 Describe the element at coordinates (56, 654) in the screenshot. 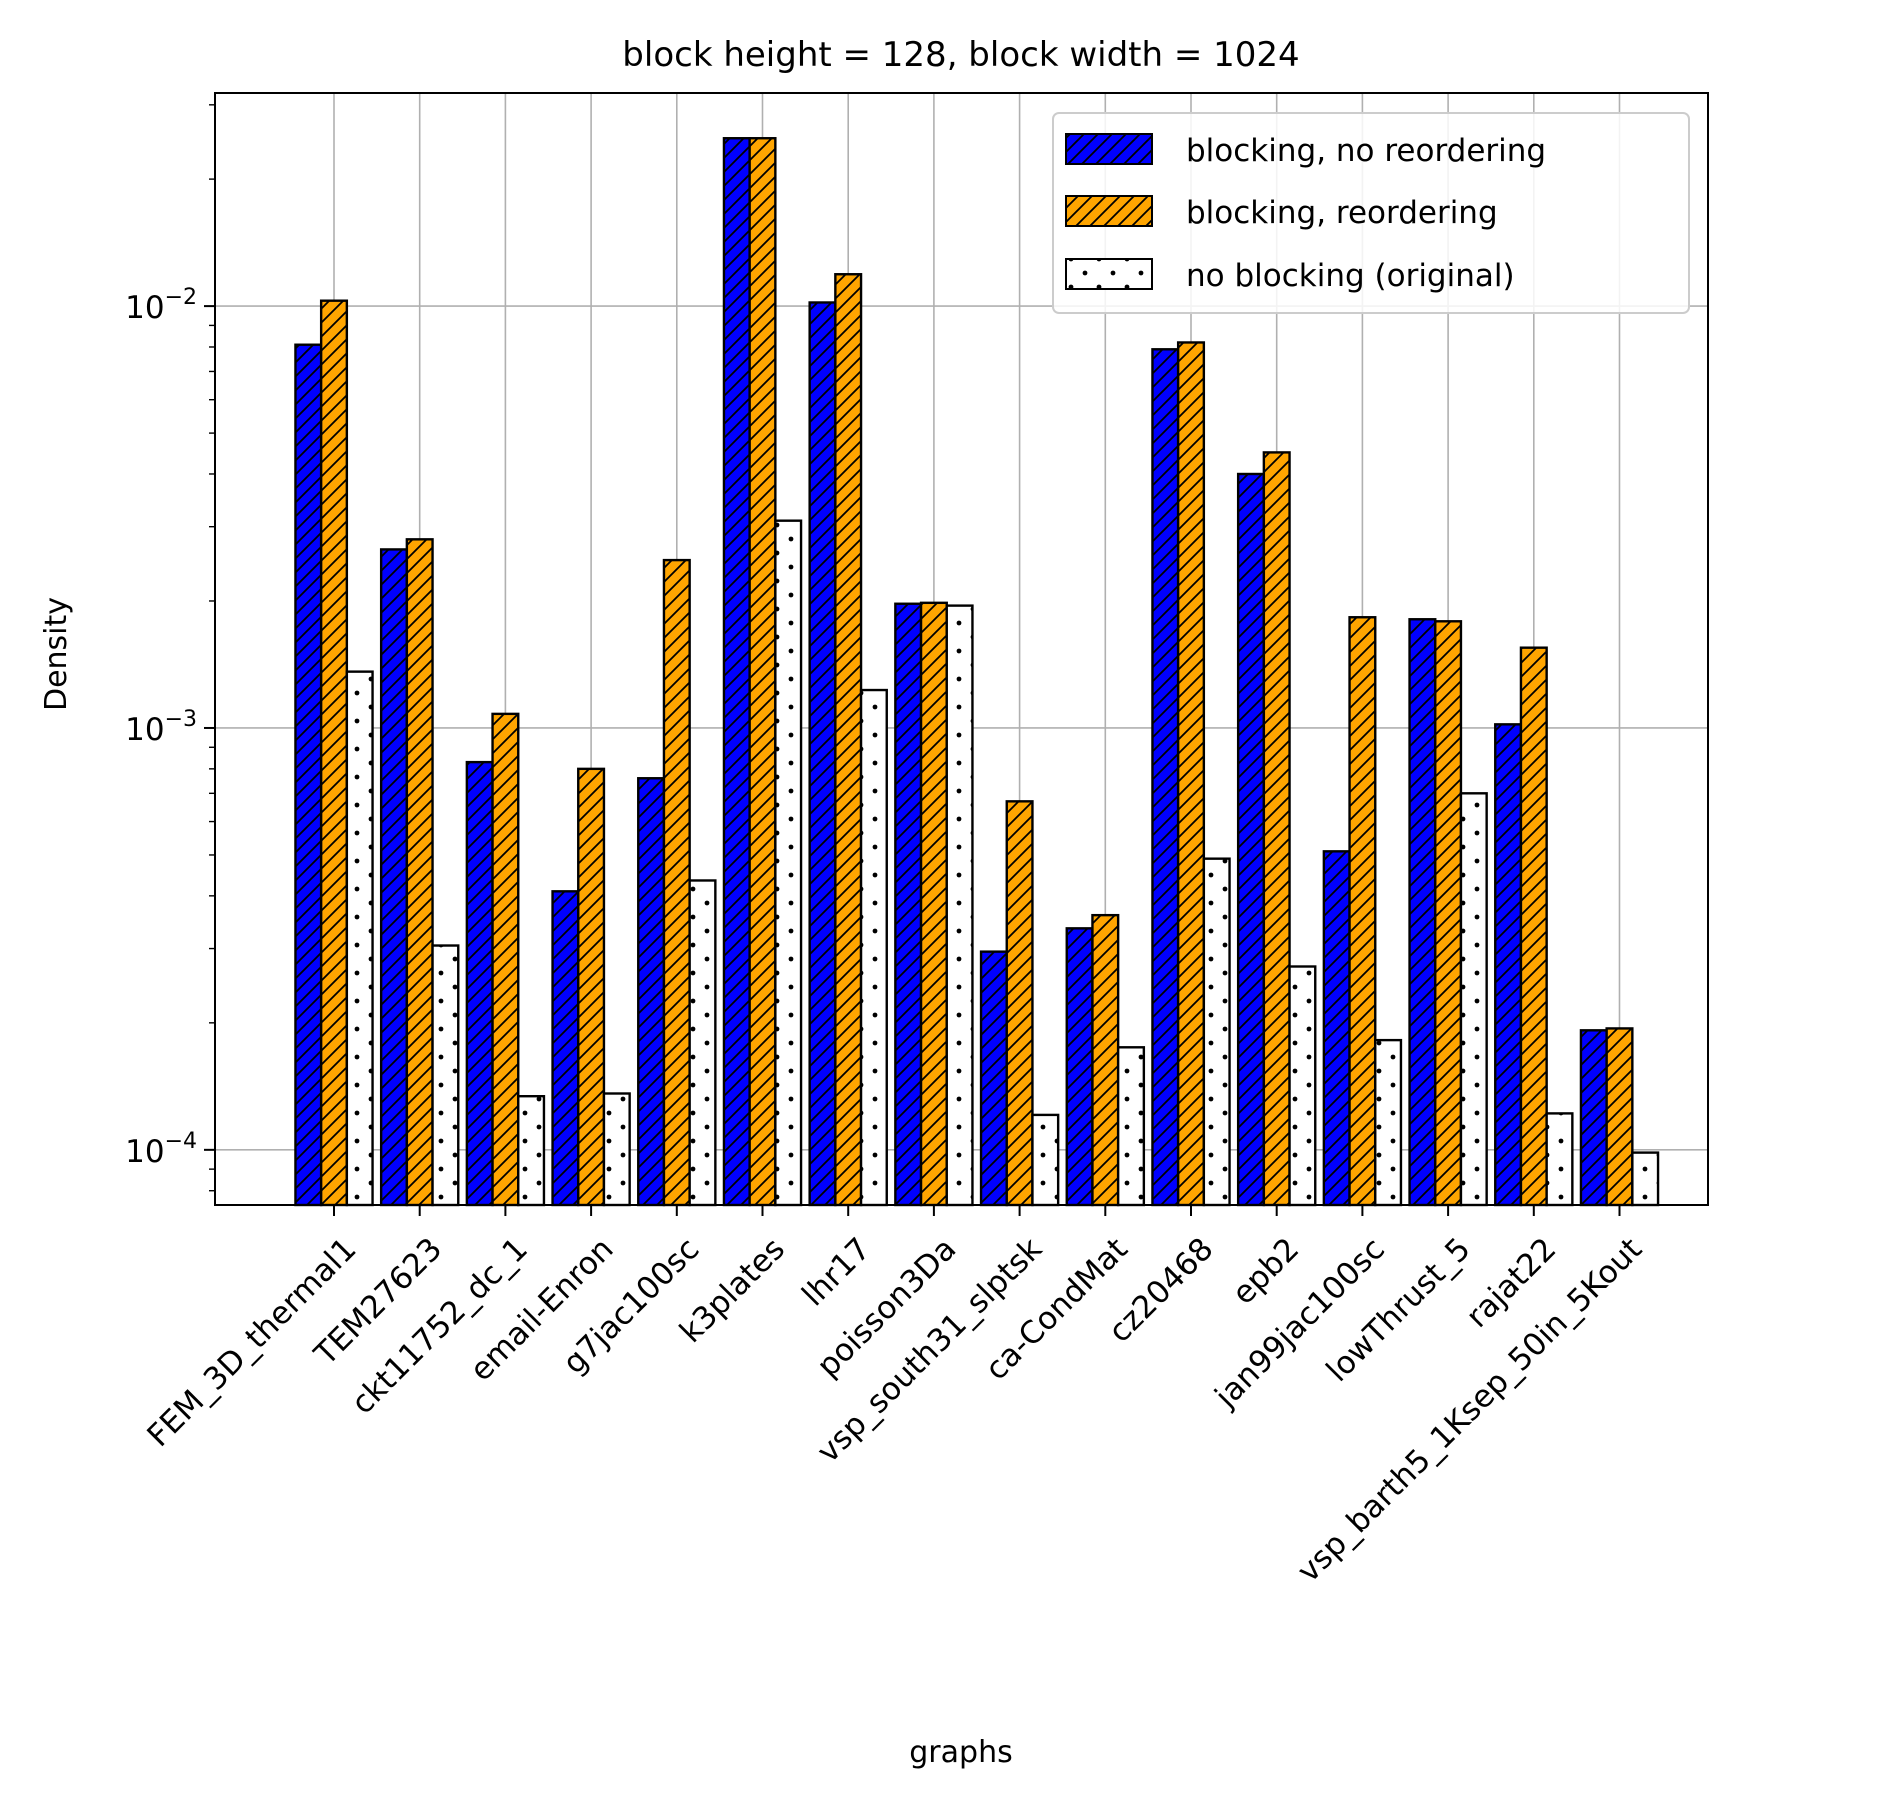

I see `y-axis-label: Density` at that location.